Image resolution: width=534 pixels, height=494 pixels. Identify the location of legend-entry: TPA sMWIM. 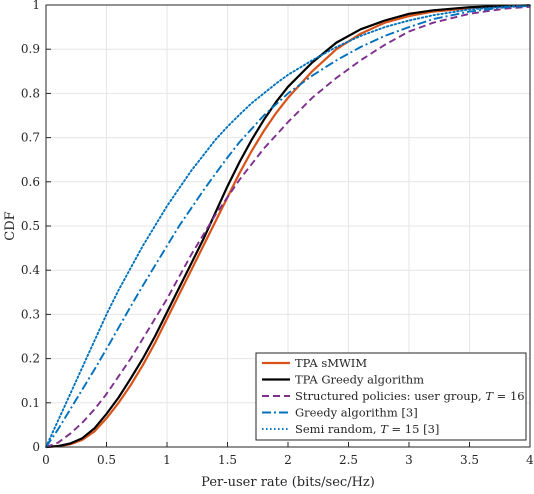
(331, 363).